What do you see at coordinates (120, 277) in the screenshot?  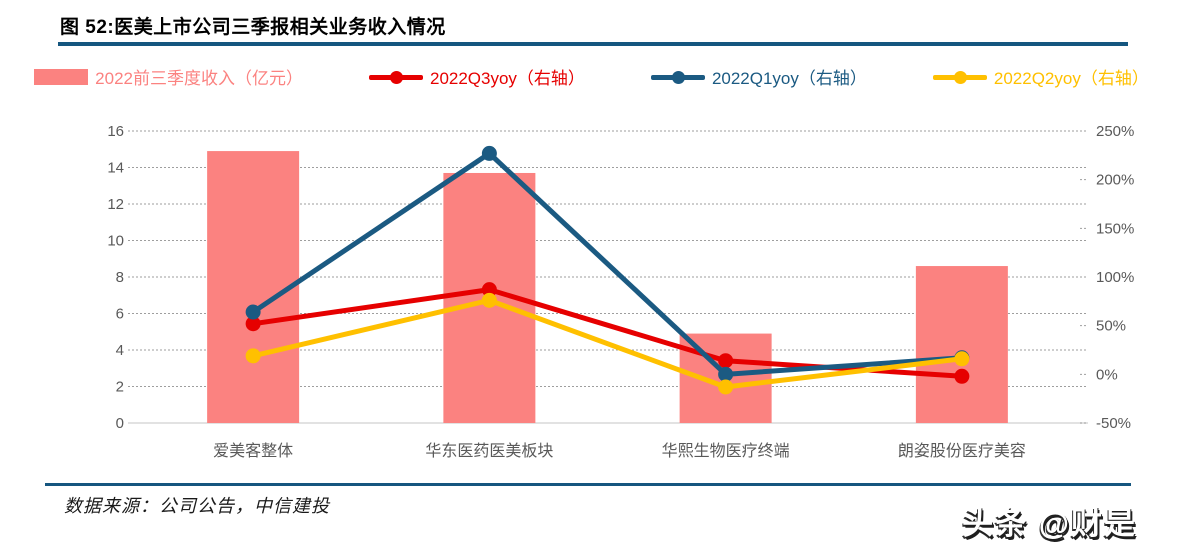 I see `left-axis-tick-label: 8` at bounding box center [120, 277].